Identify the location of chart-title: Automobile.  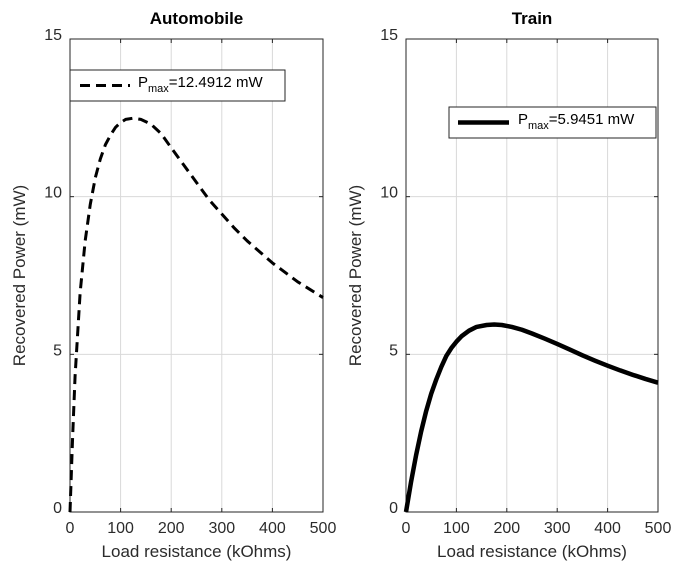
(197, 18).